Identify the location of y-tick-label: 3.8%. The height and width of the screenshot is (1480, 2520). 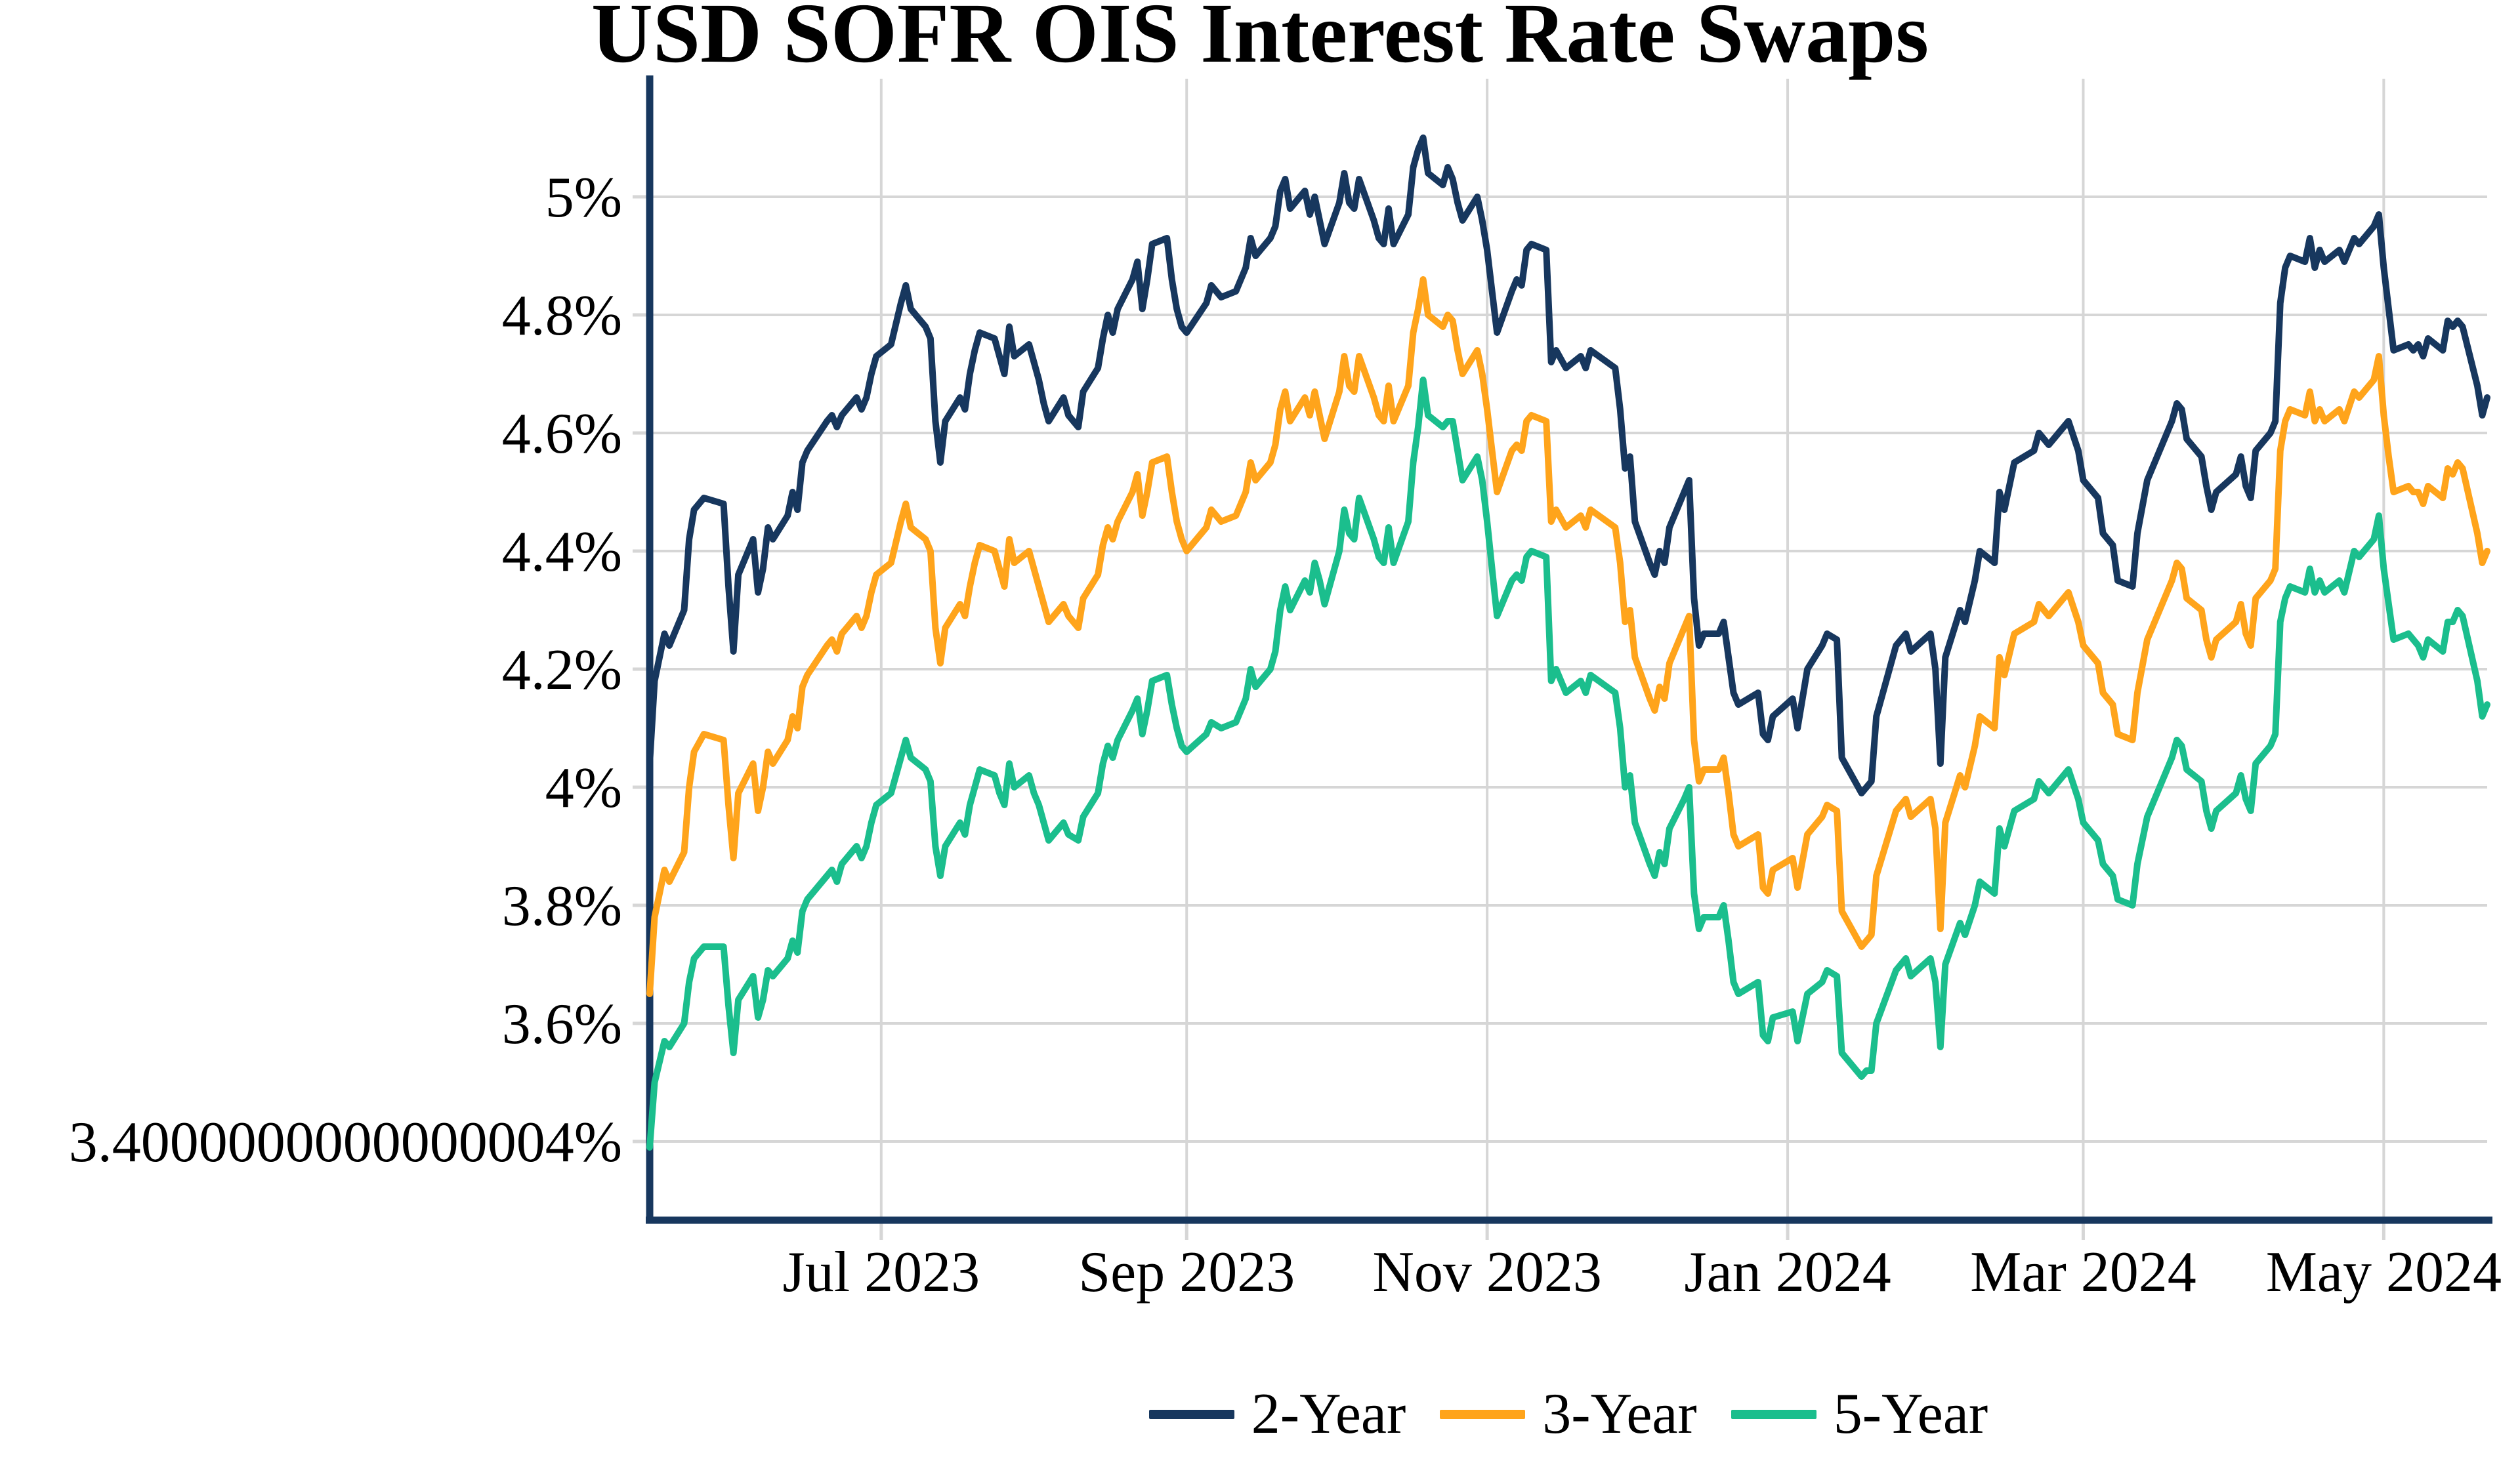
(562, 906).